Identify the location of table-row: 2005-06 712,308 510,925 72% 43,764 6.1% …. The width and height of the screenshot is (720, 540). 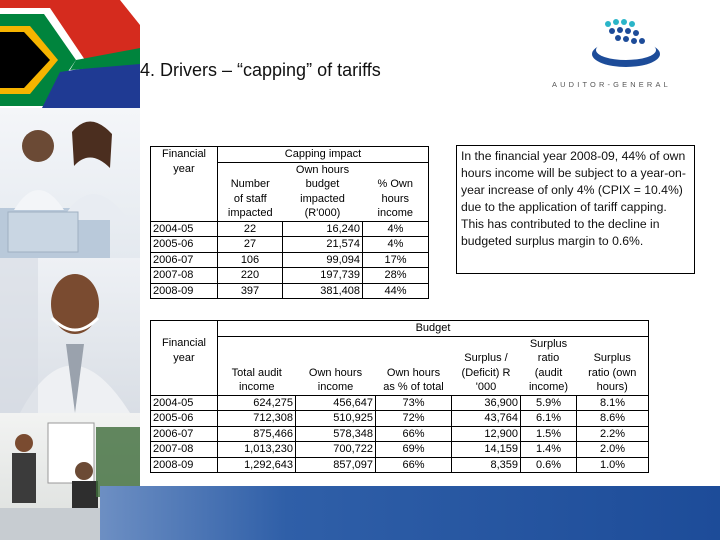
(399, 418).